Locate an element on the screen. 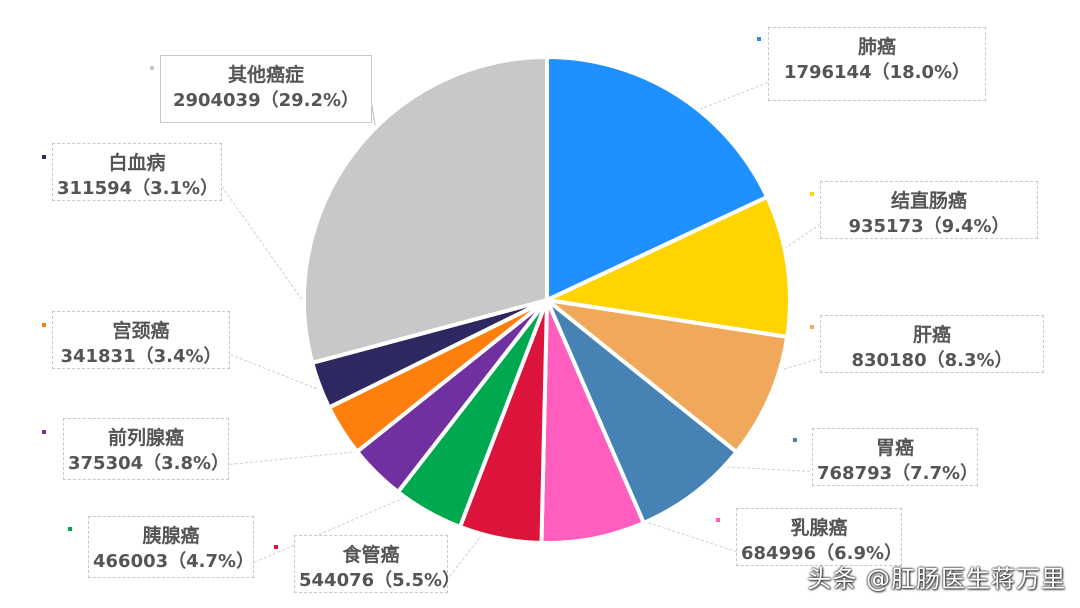 This screenshot has width=1080, height=608. data-label-name: 食管癌 is located at coordinates (371, 555).